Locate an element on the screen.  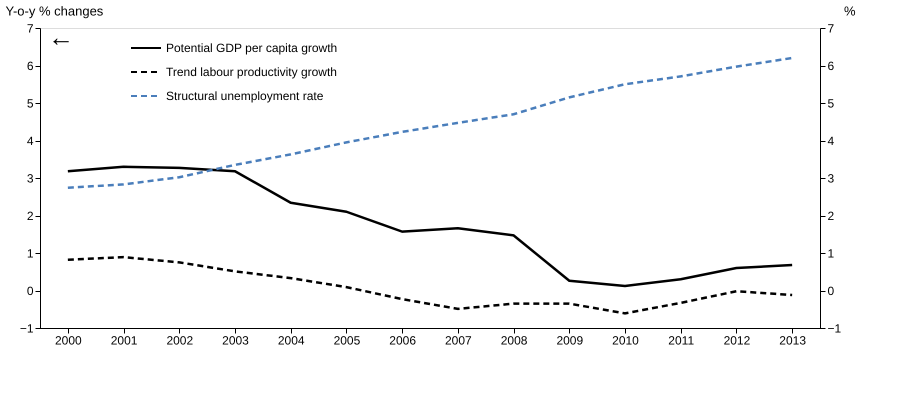
y-tick-label: 1 is located at coordinates (30, 253).